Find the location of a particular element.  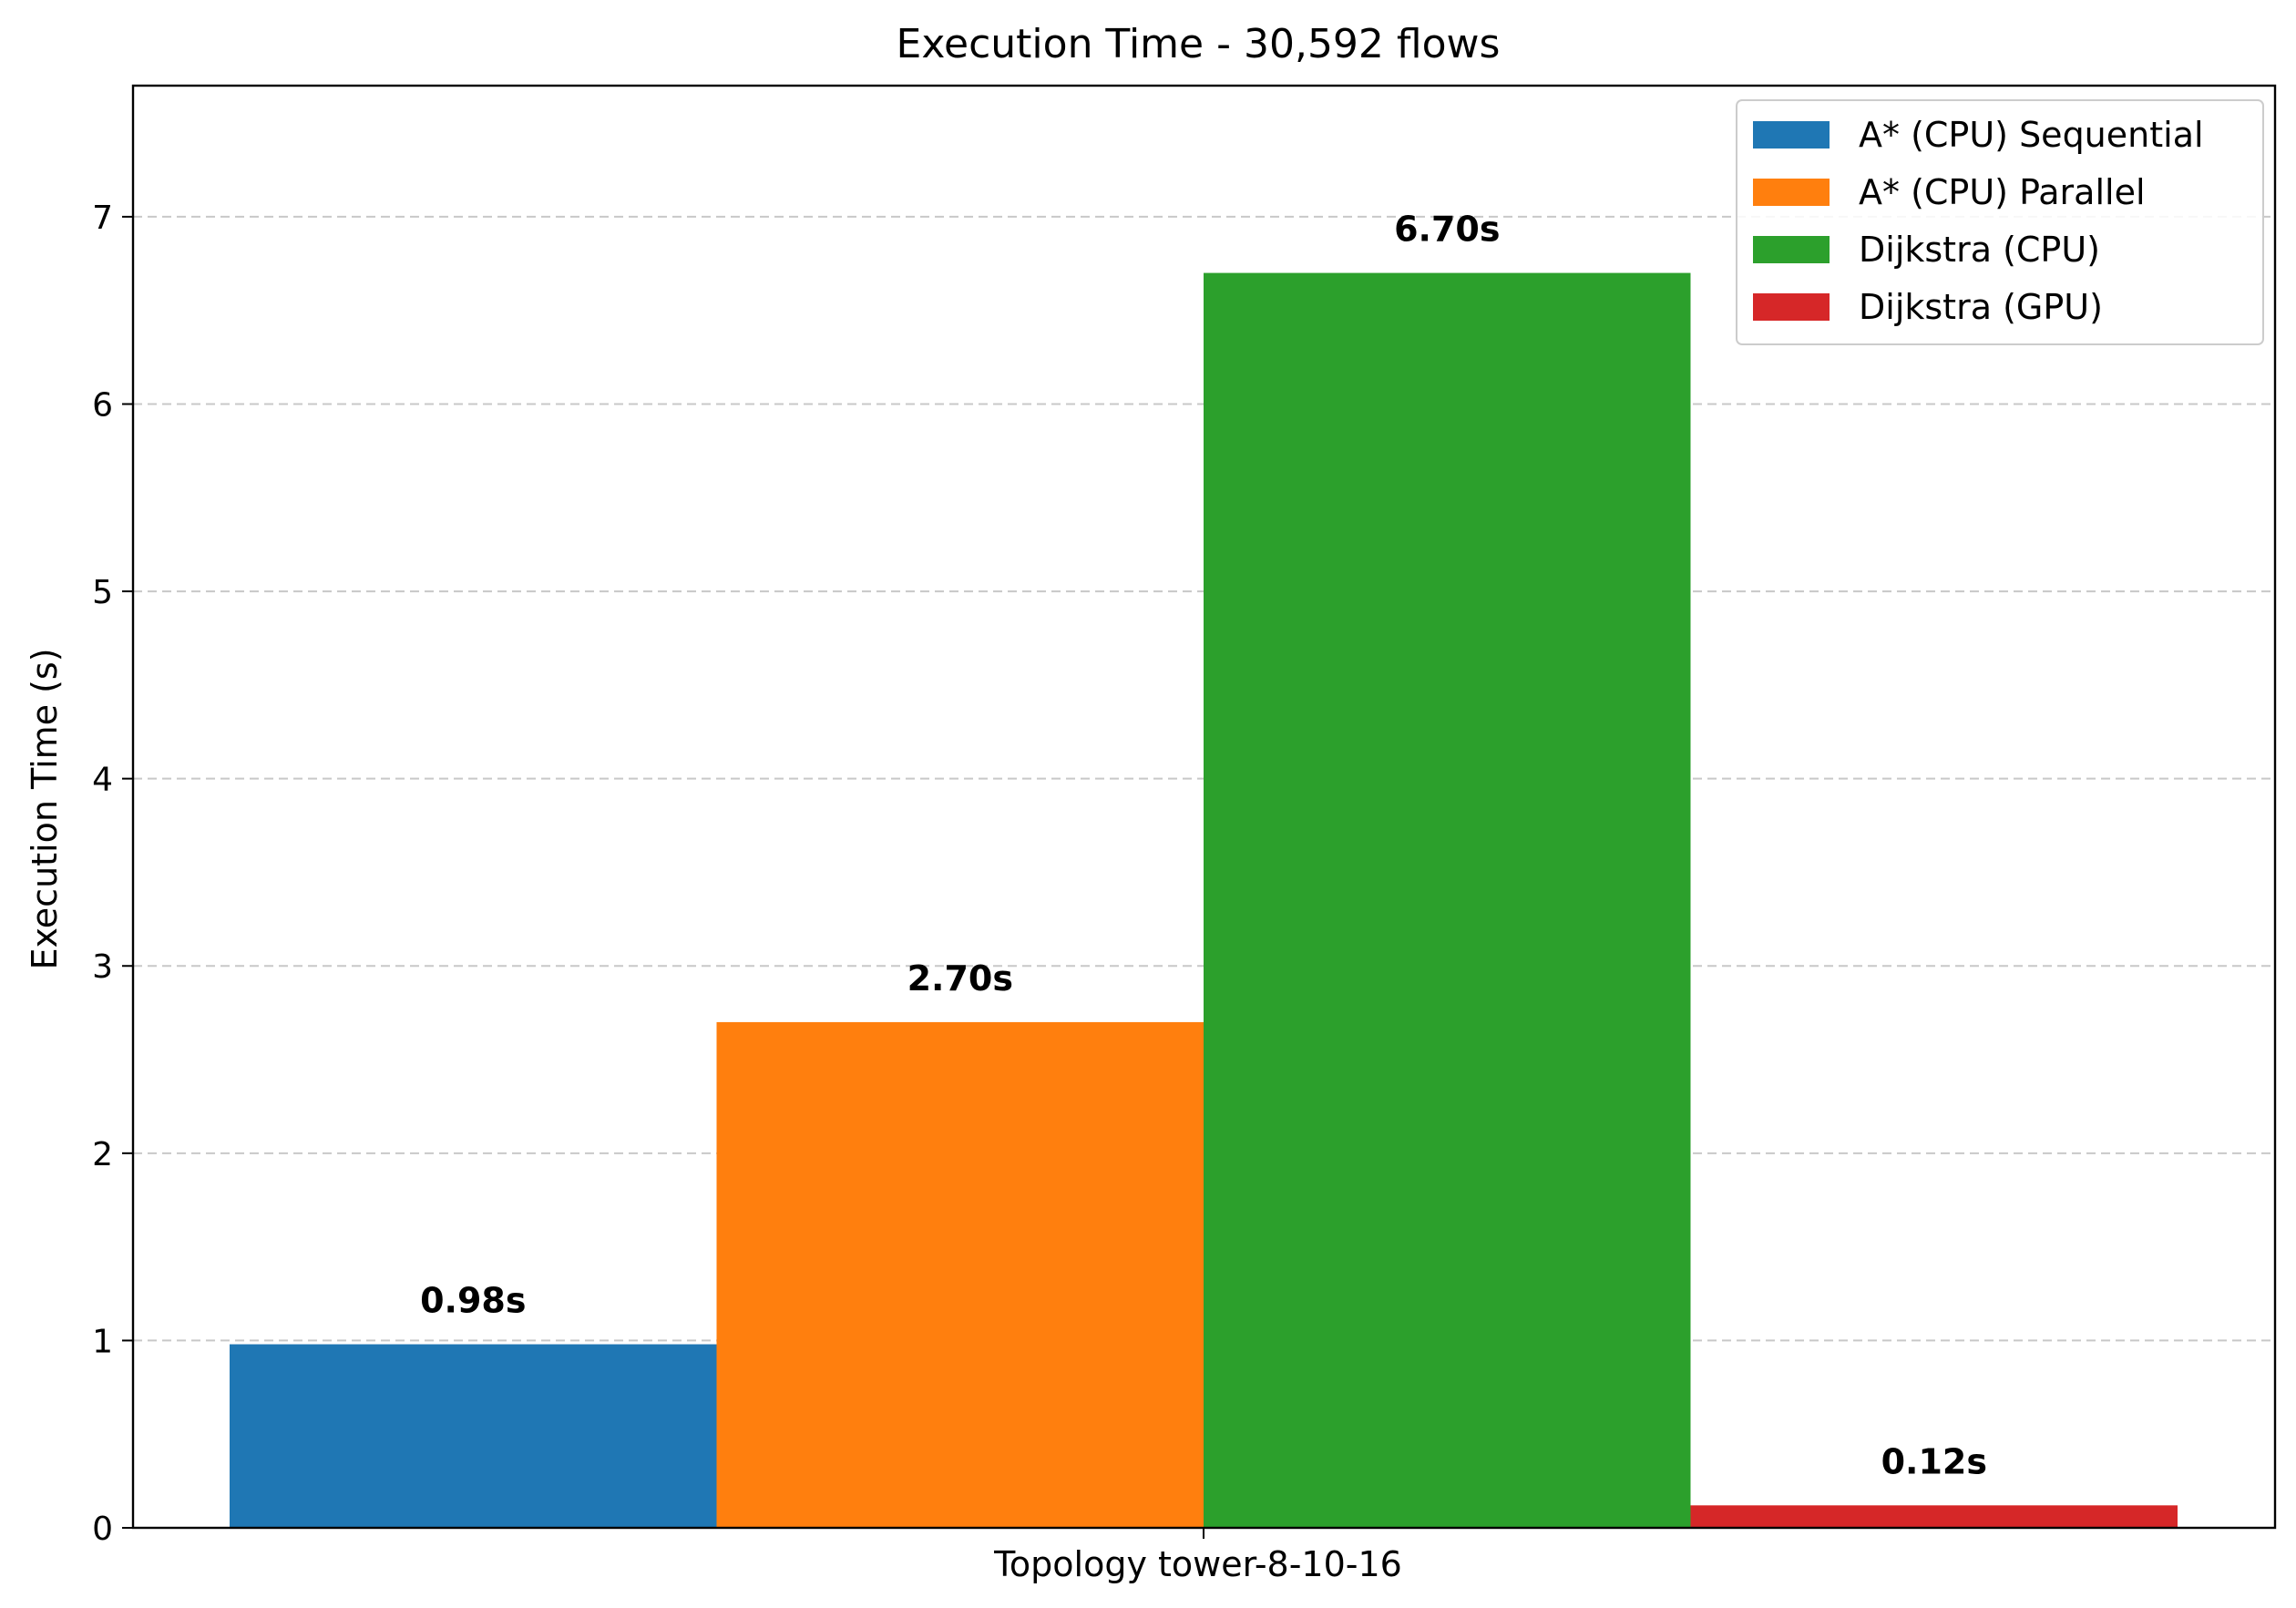

y-tick-label: 4 is located at coordinates (103, 780).